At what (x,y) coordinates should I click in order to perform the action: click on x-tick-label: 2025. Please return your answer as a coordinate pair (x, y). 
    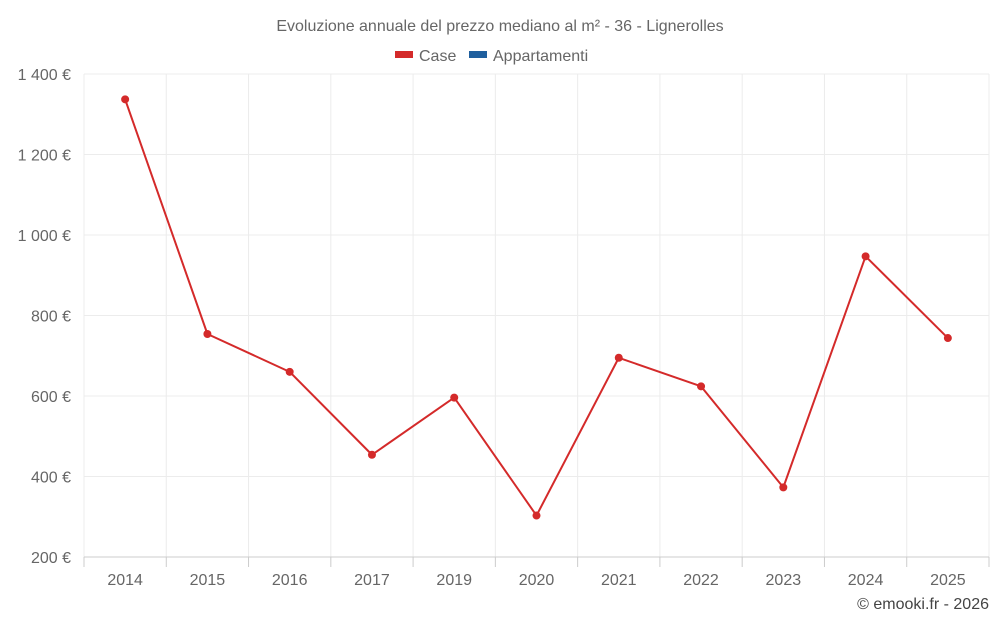
    Looking at the image, I should click on (948, 580).